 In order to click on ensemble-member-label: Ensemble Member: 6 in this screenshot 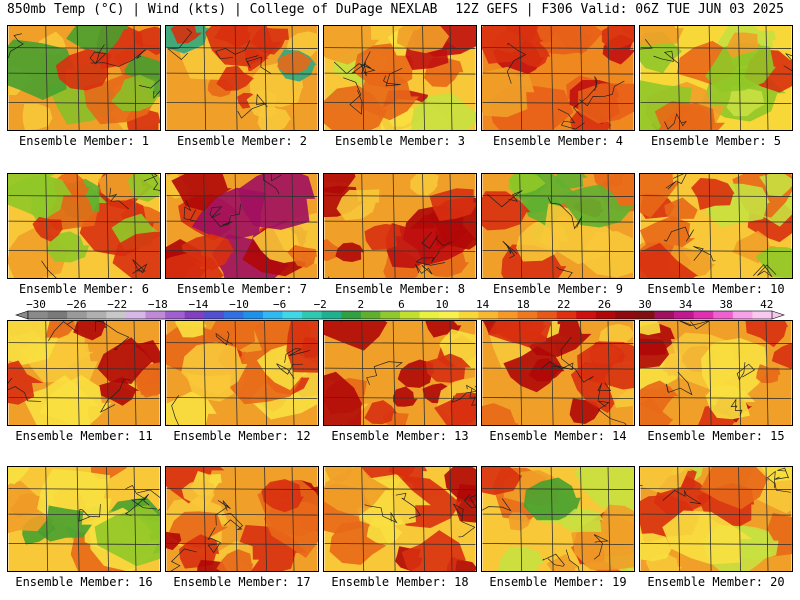, I will do `click(84, 289)`.